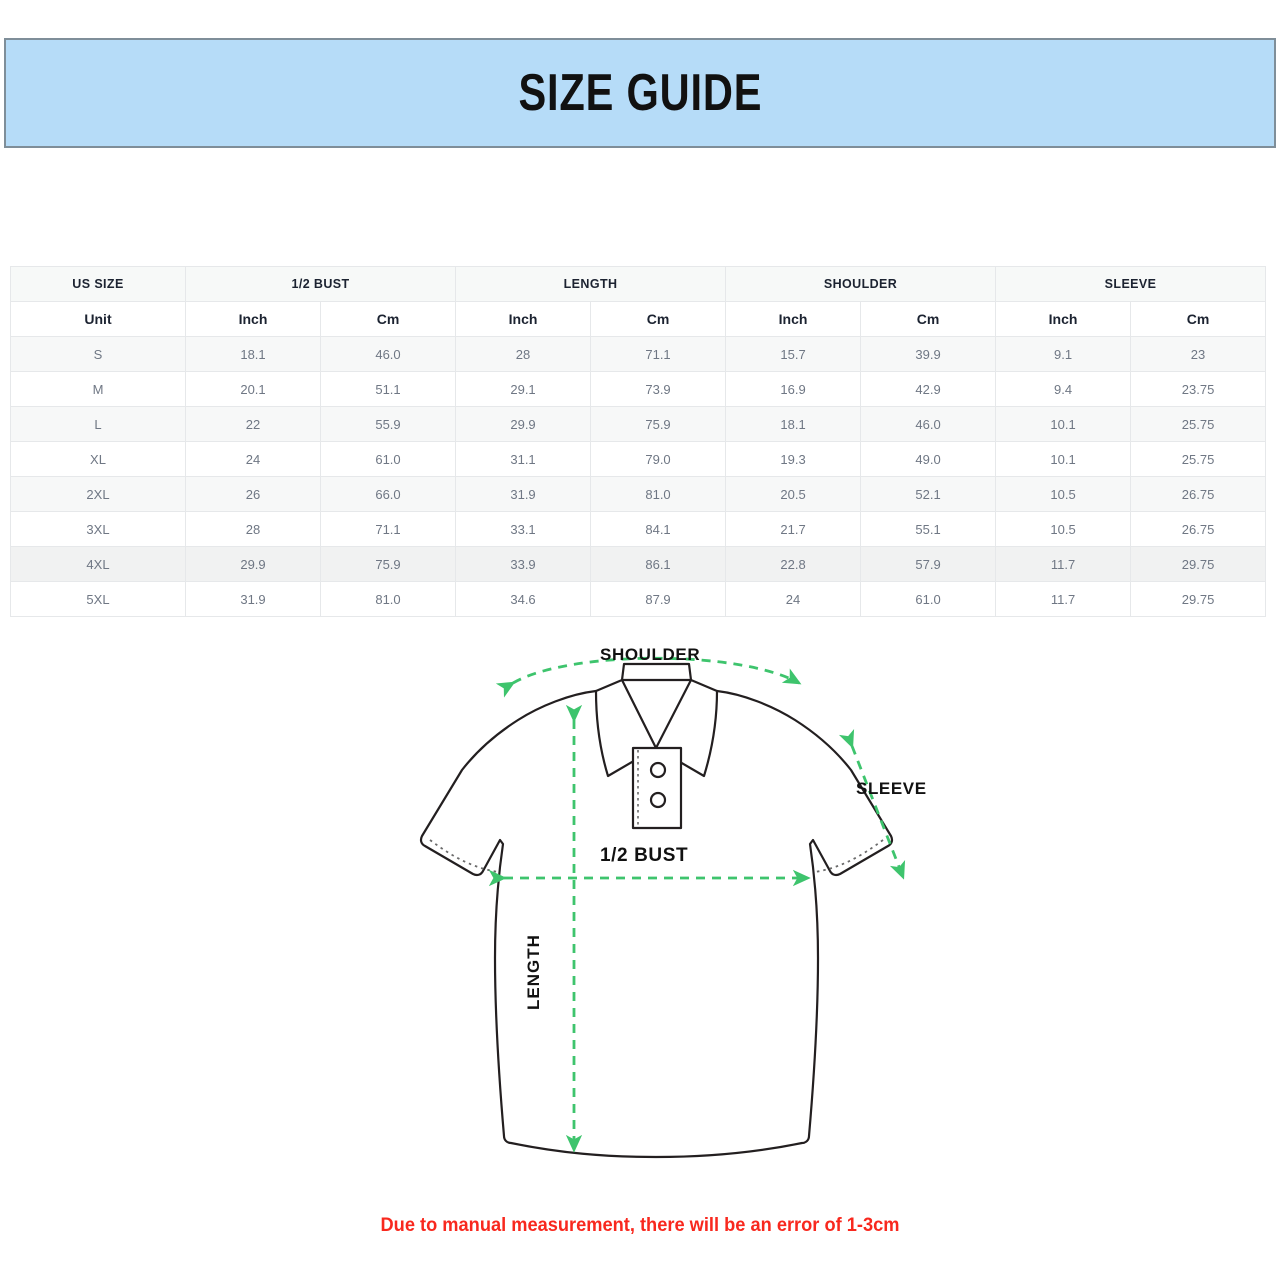 This screenshot has width=1280, height=1280. Describe the element at coordinates (388, 424) in the screenshot. I see `cell-bust-cm: 55.9` at that location.